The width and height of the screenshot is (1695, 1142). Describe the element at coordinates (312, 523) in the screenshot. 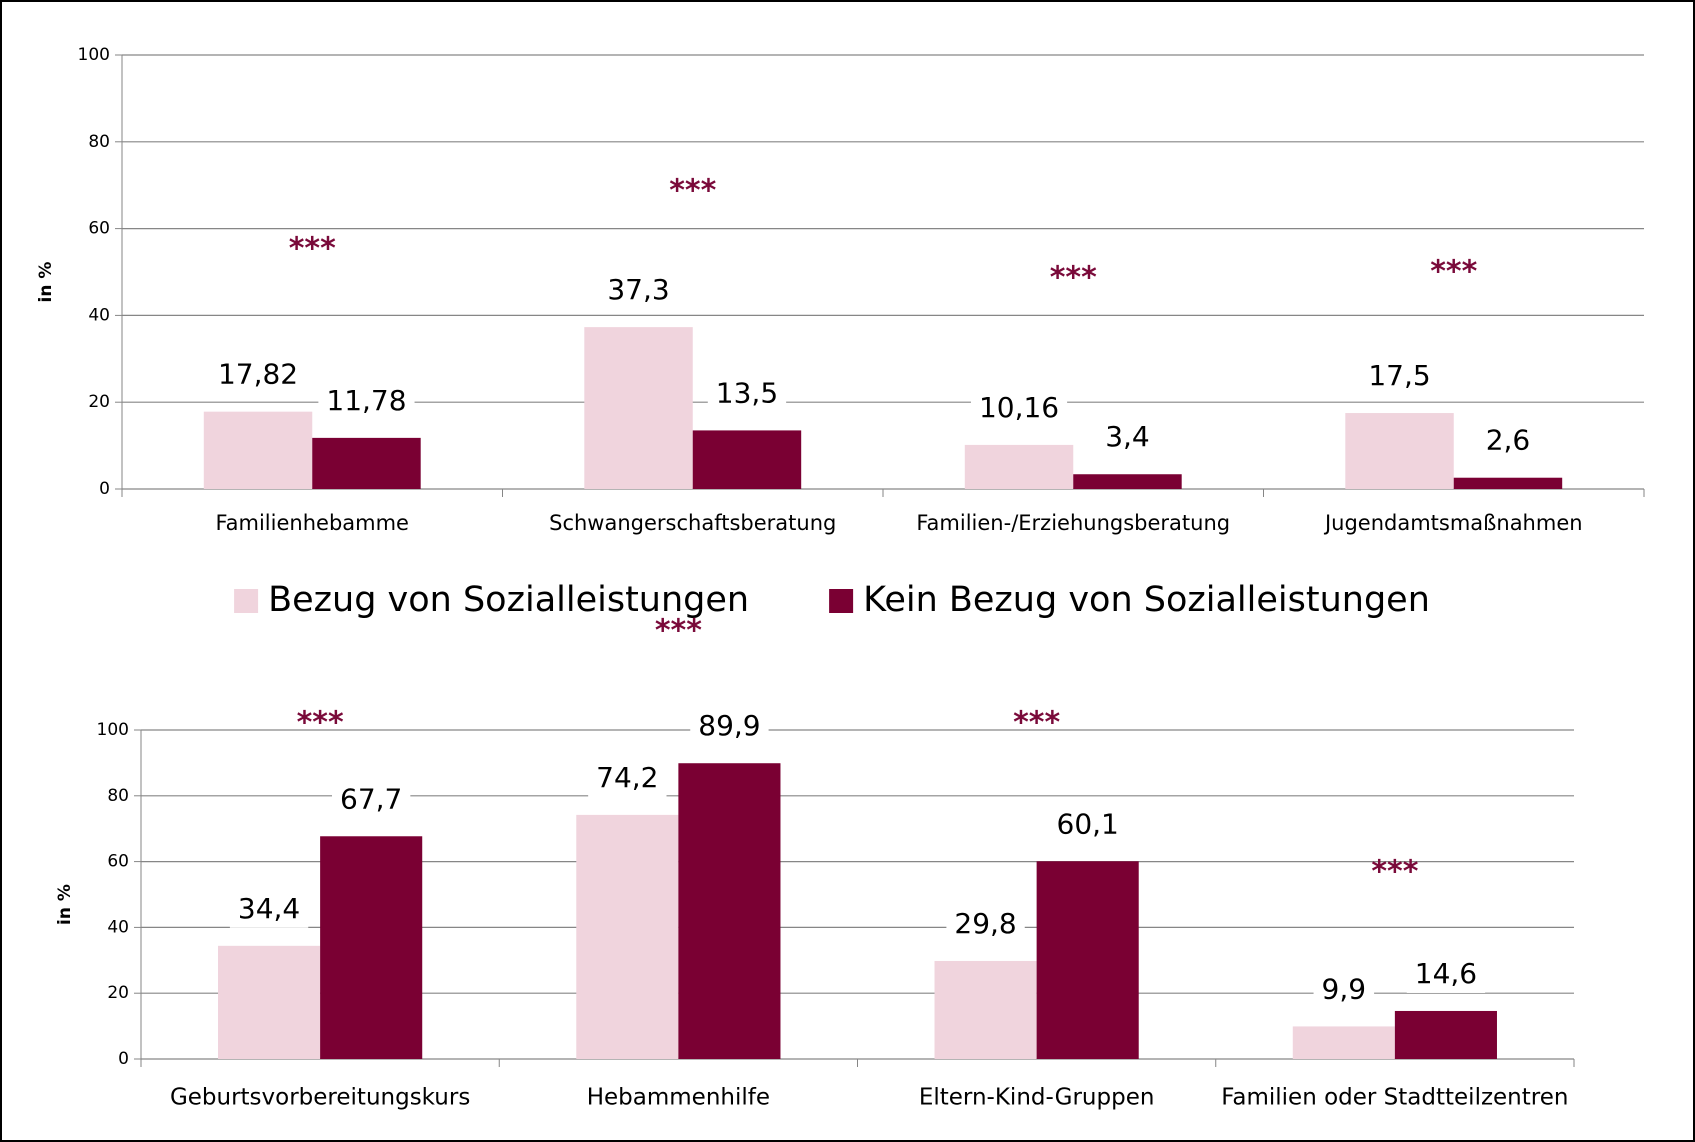

I see `x-tick-label: Familienhebamme` at that location.